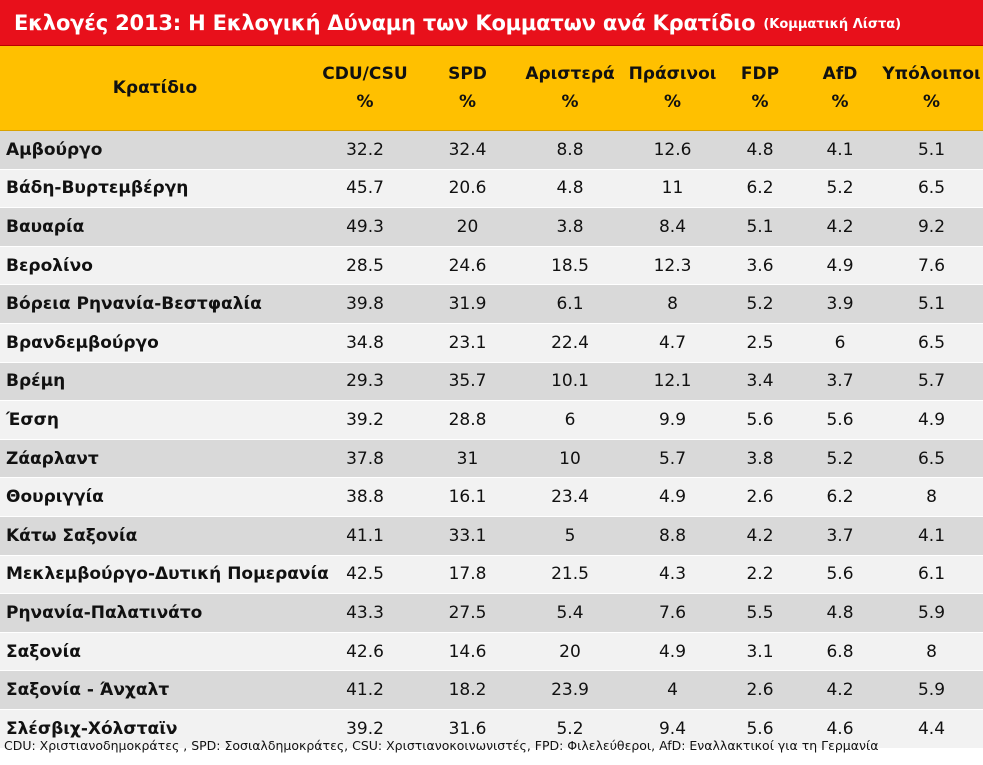 This screenshot has height=765, width=983. I want to click on value-cell: 3.8, so click(570, 227).